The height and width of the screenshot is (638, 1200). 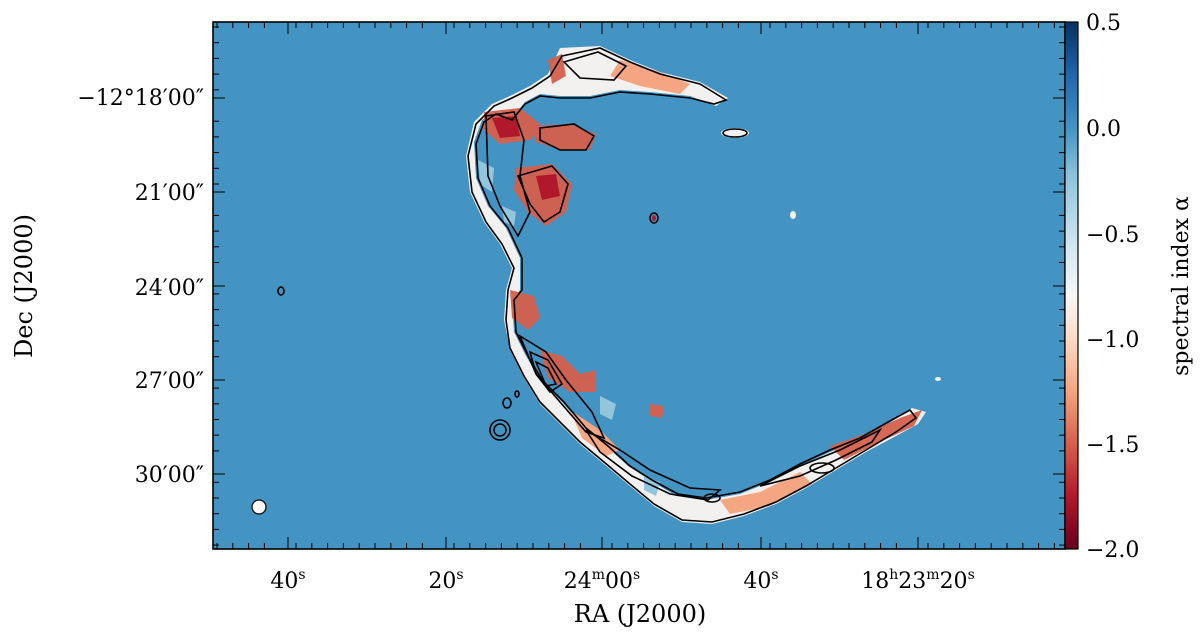 What do you see at coordinates (1112, 445) in the screenshot?
I see `colorbar-tick-label: −1.5` at bounding box center [1112, 445].